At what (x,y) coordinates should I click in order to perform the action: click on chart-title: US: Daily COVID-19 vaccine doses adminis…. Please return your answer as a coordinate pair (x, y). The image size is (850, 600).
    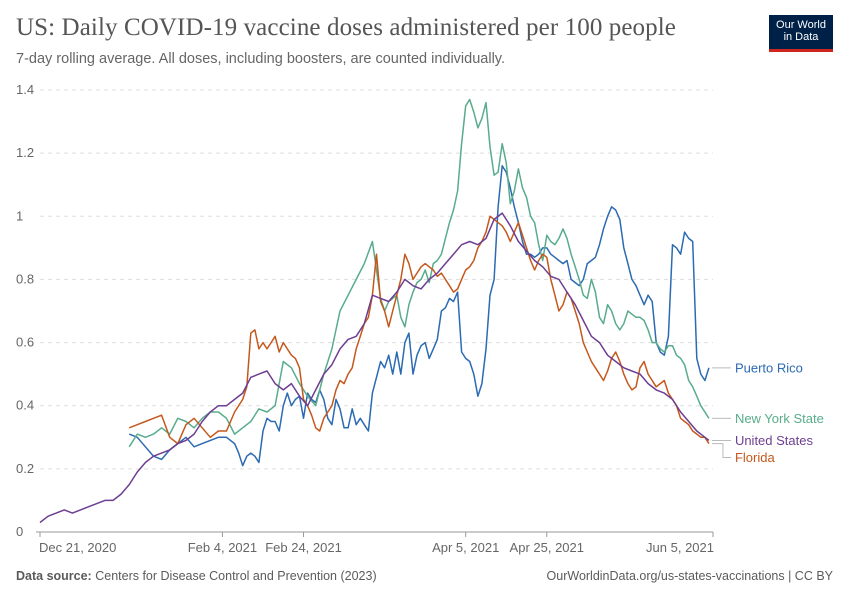
    Looking at the image, I should click on (346, 27).